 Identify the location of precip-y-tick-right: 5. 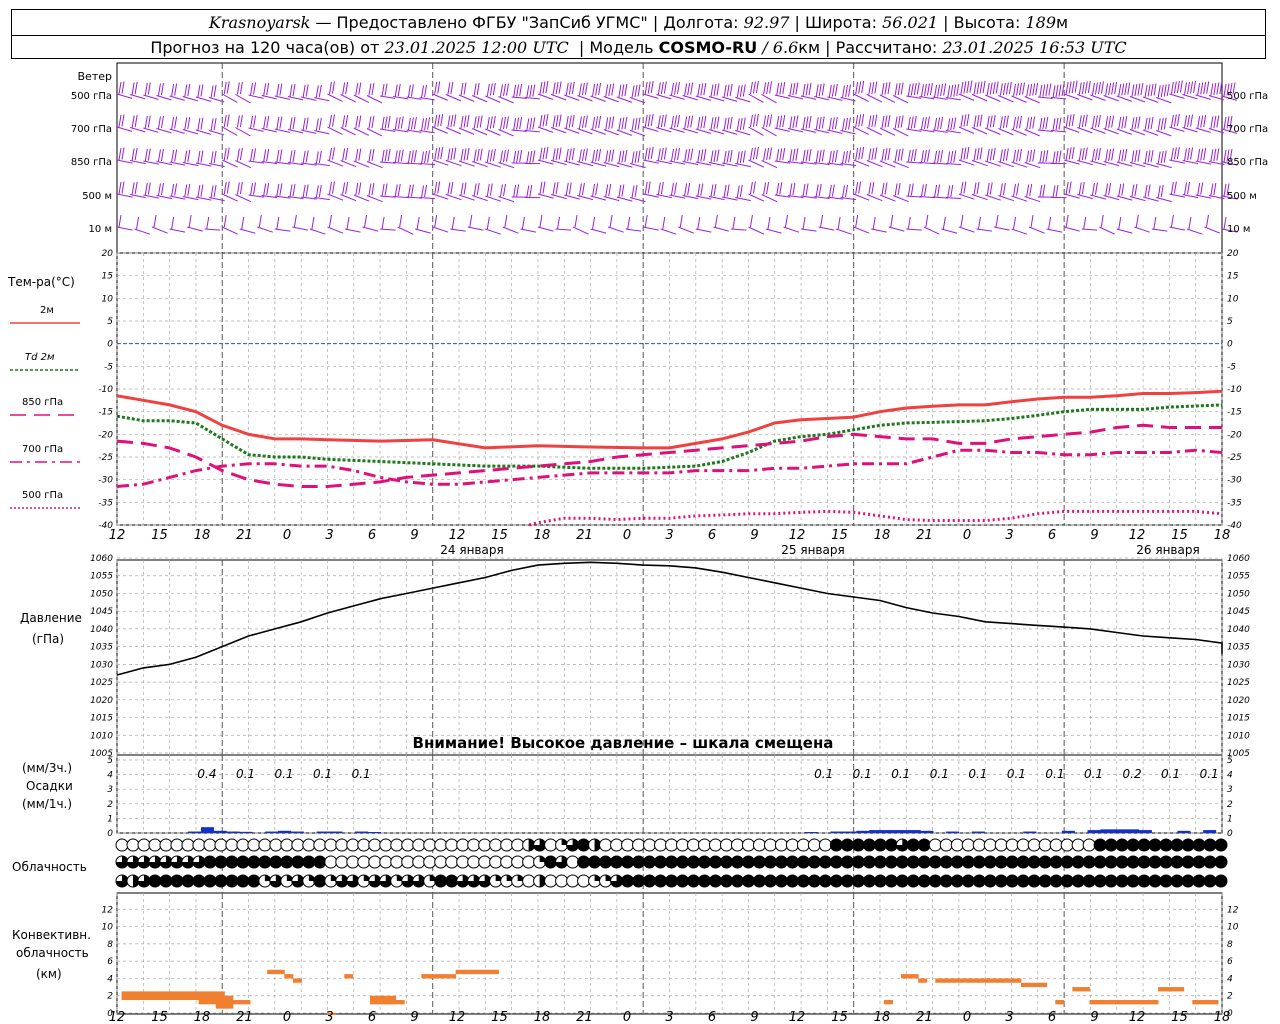
(1230, 761).